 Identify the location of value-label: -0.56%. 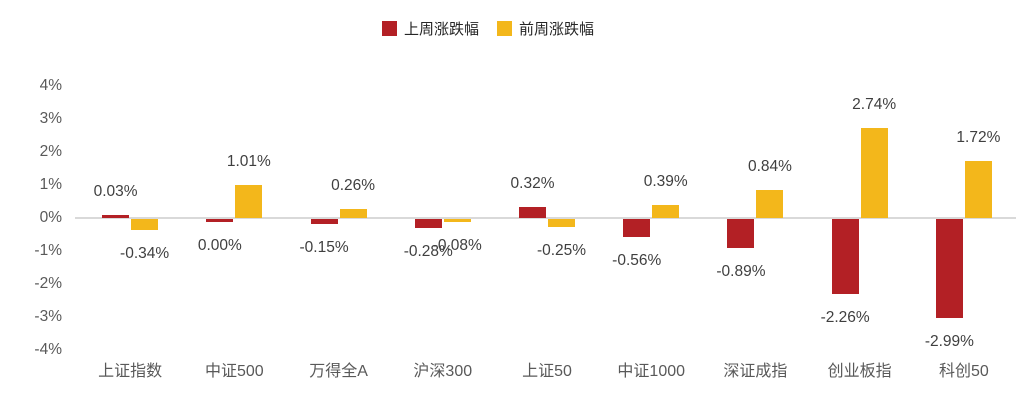
(637, 261).